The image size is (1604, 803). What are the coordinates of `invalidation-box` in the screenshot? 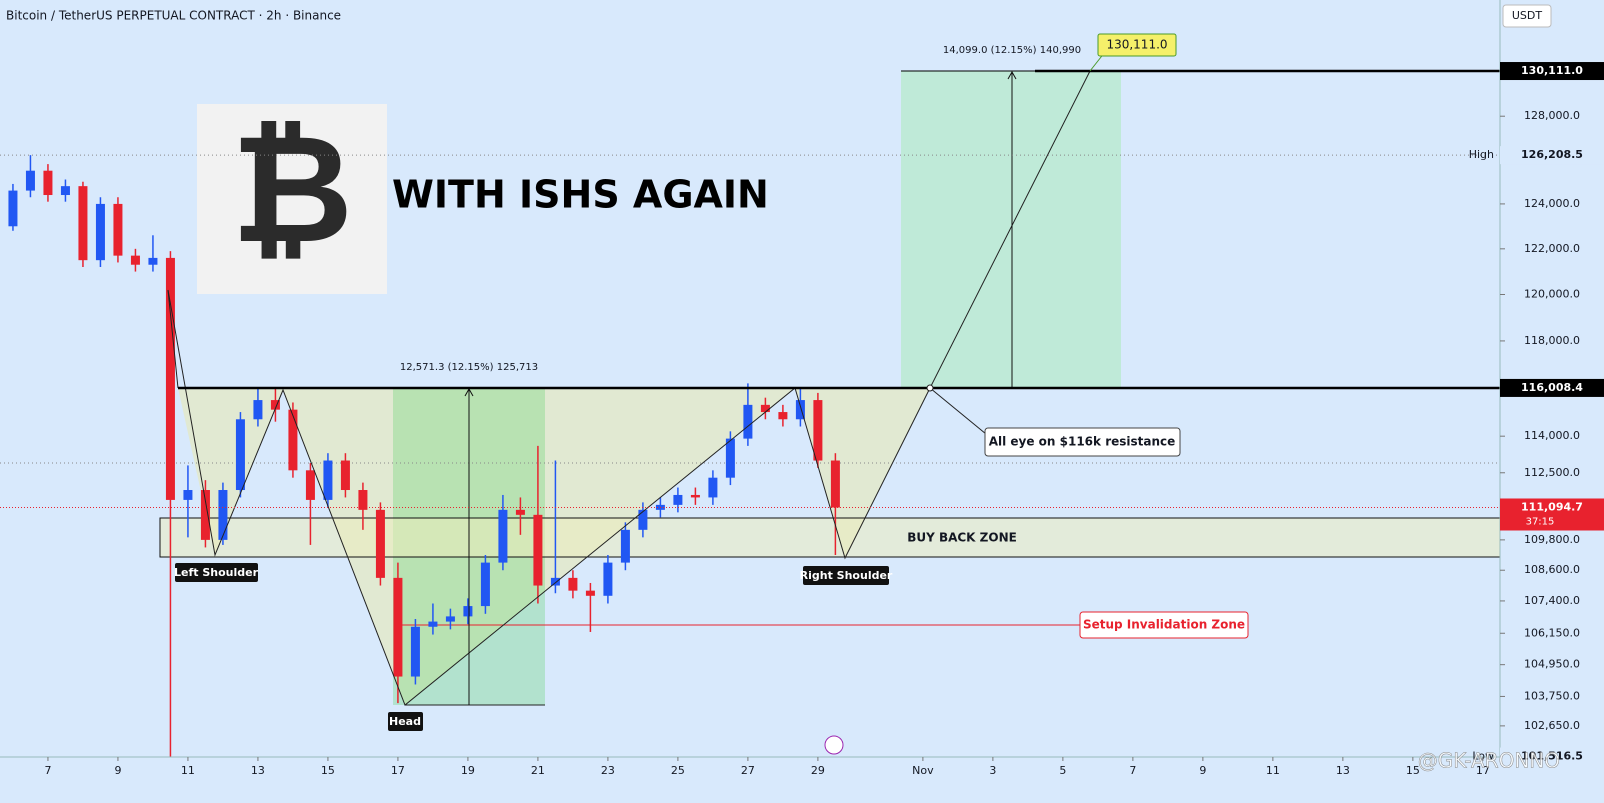 It's located at (1164, 625).